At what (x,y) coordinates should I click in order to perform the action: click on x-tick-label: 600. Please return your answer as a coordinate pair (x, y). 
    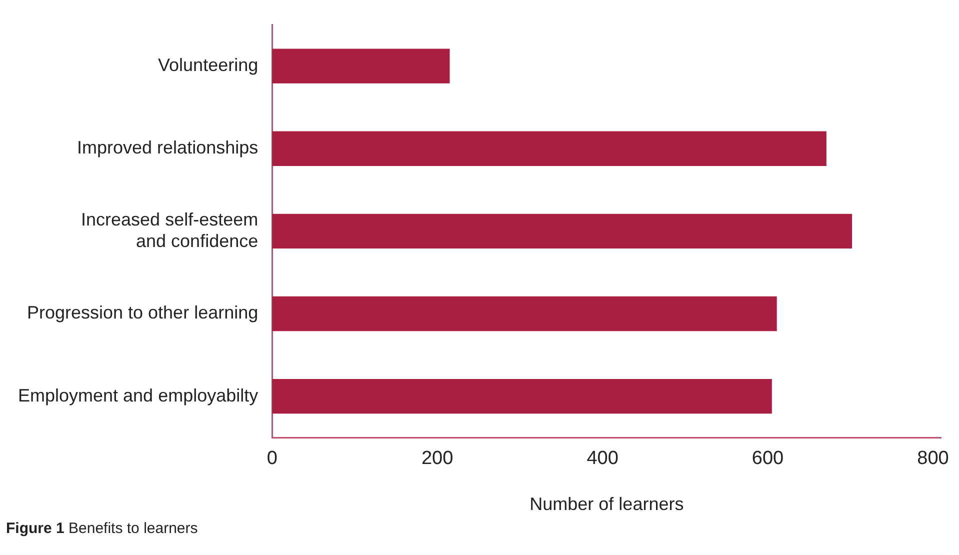
    Looking at the image, I should click on (768, 459).